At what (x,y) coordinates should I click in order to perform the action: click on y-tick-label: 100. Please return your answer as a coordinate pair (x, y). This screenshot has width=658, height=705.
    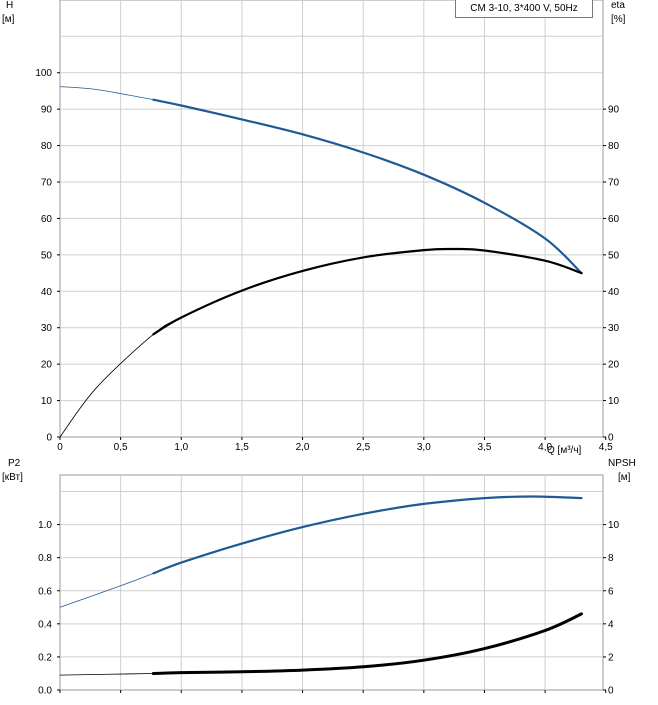
    Looking at the image, I should click on (43, 73).